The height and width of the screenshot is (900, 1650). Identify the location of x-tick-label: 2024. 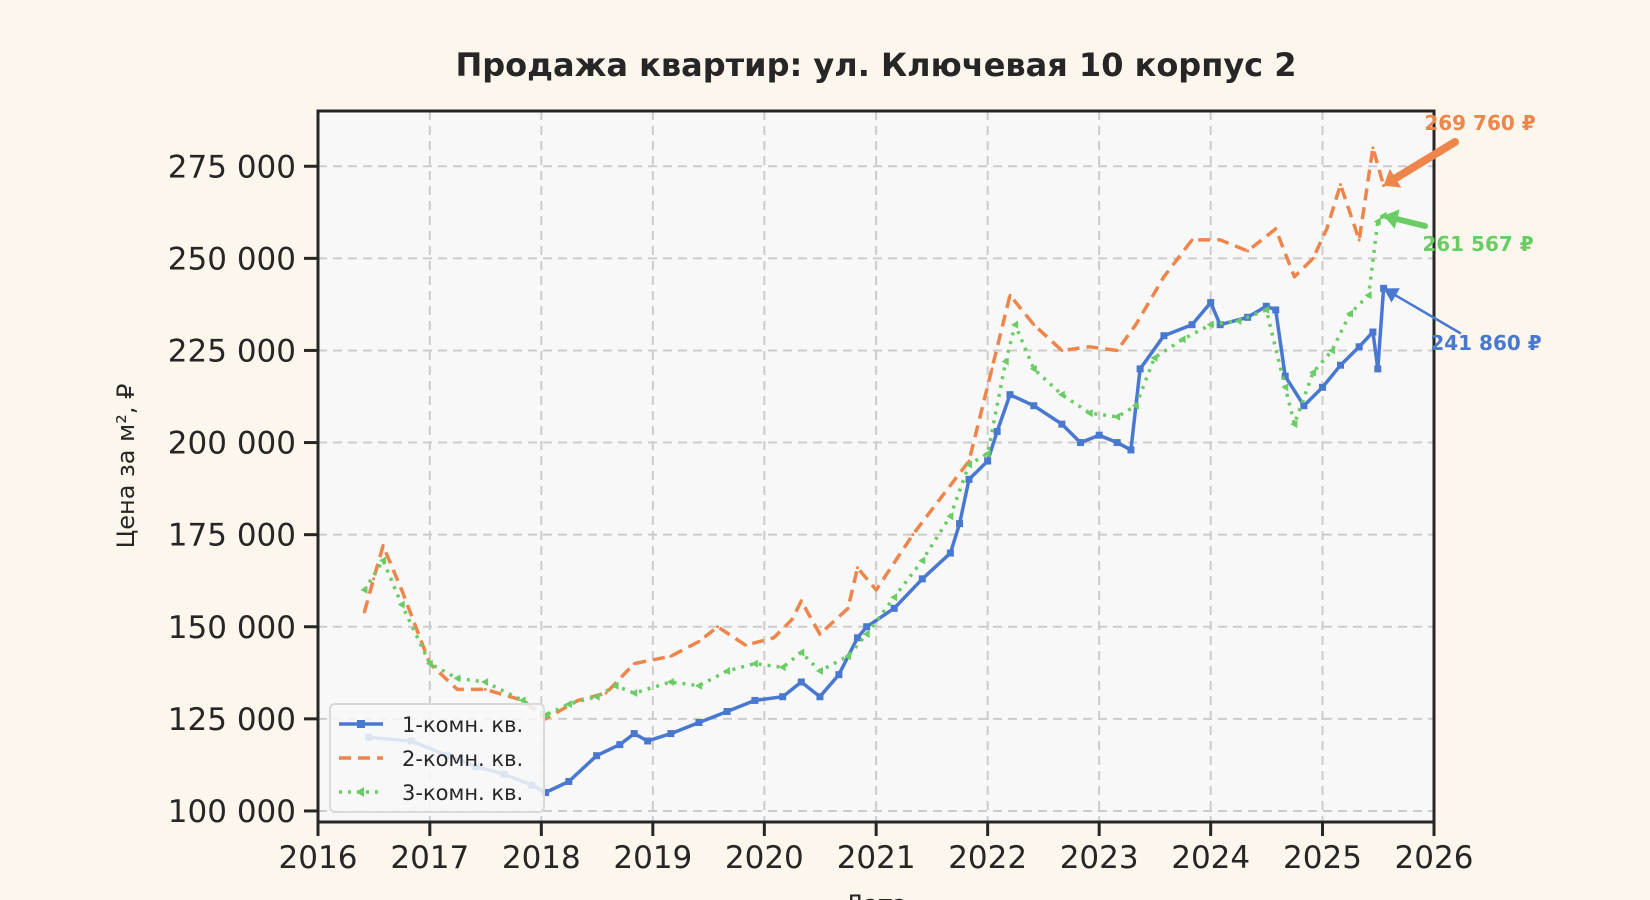
(1210, 858).